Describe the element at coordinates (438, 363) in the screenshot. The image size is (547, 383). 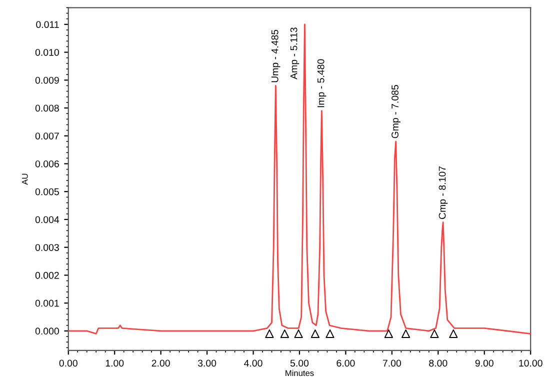
I see `x-tick-label: 8.00` at that location.